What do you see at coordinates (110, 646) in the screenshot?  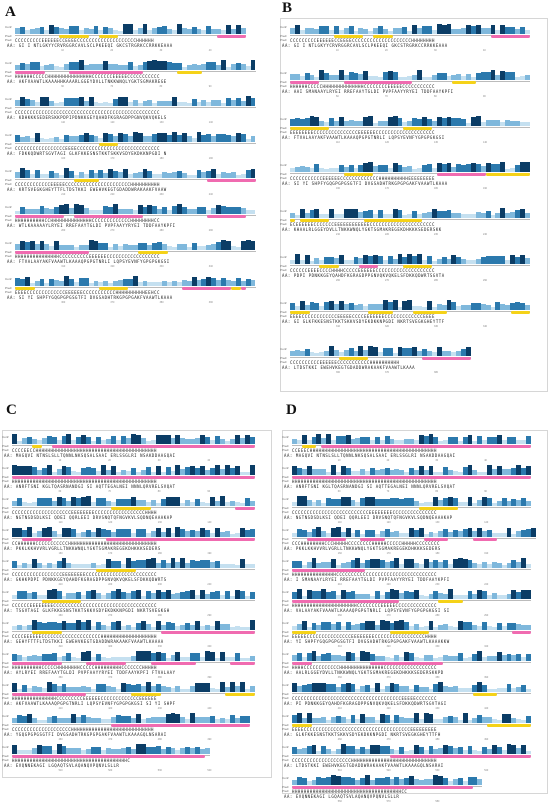 I see `tick-label: 320` at bounding box center [110, 646].